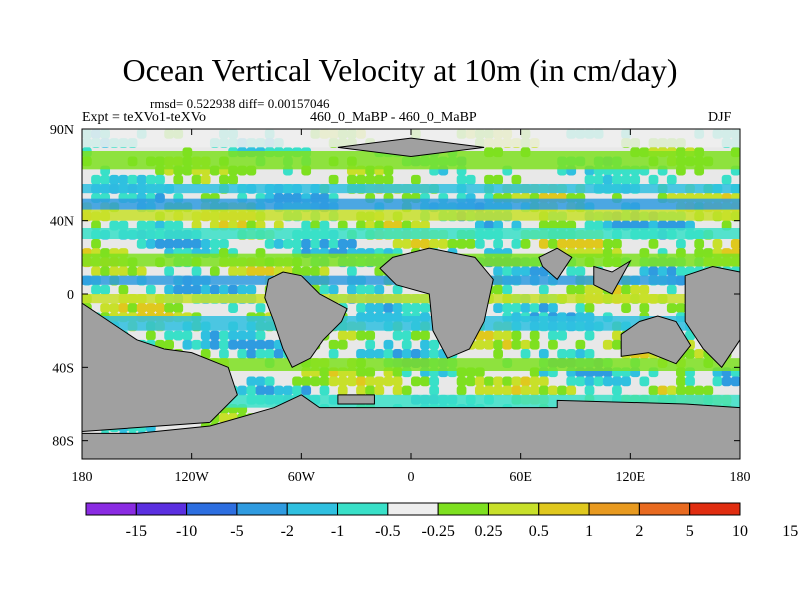 Image resolution: width=800 pixels, height=600 pixels. What do you see at coordinates (337, 531) in the screenshot?
I see `colorbar-label: -1` at bounding box center [337, 531].